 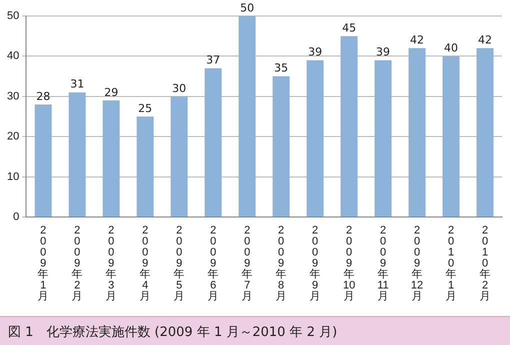 I want to click on x-tick-label: 2009年3月, so click(x=111, y=263).